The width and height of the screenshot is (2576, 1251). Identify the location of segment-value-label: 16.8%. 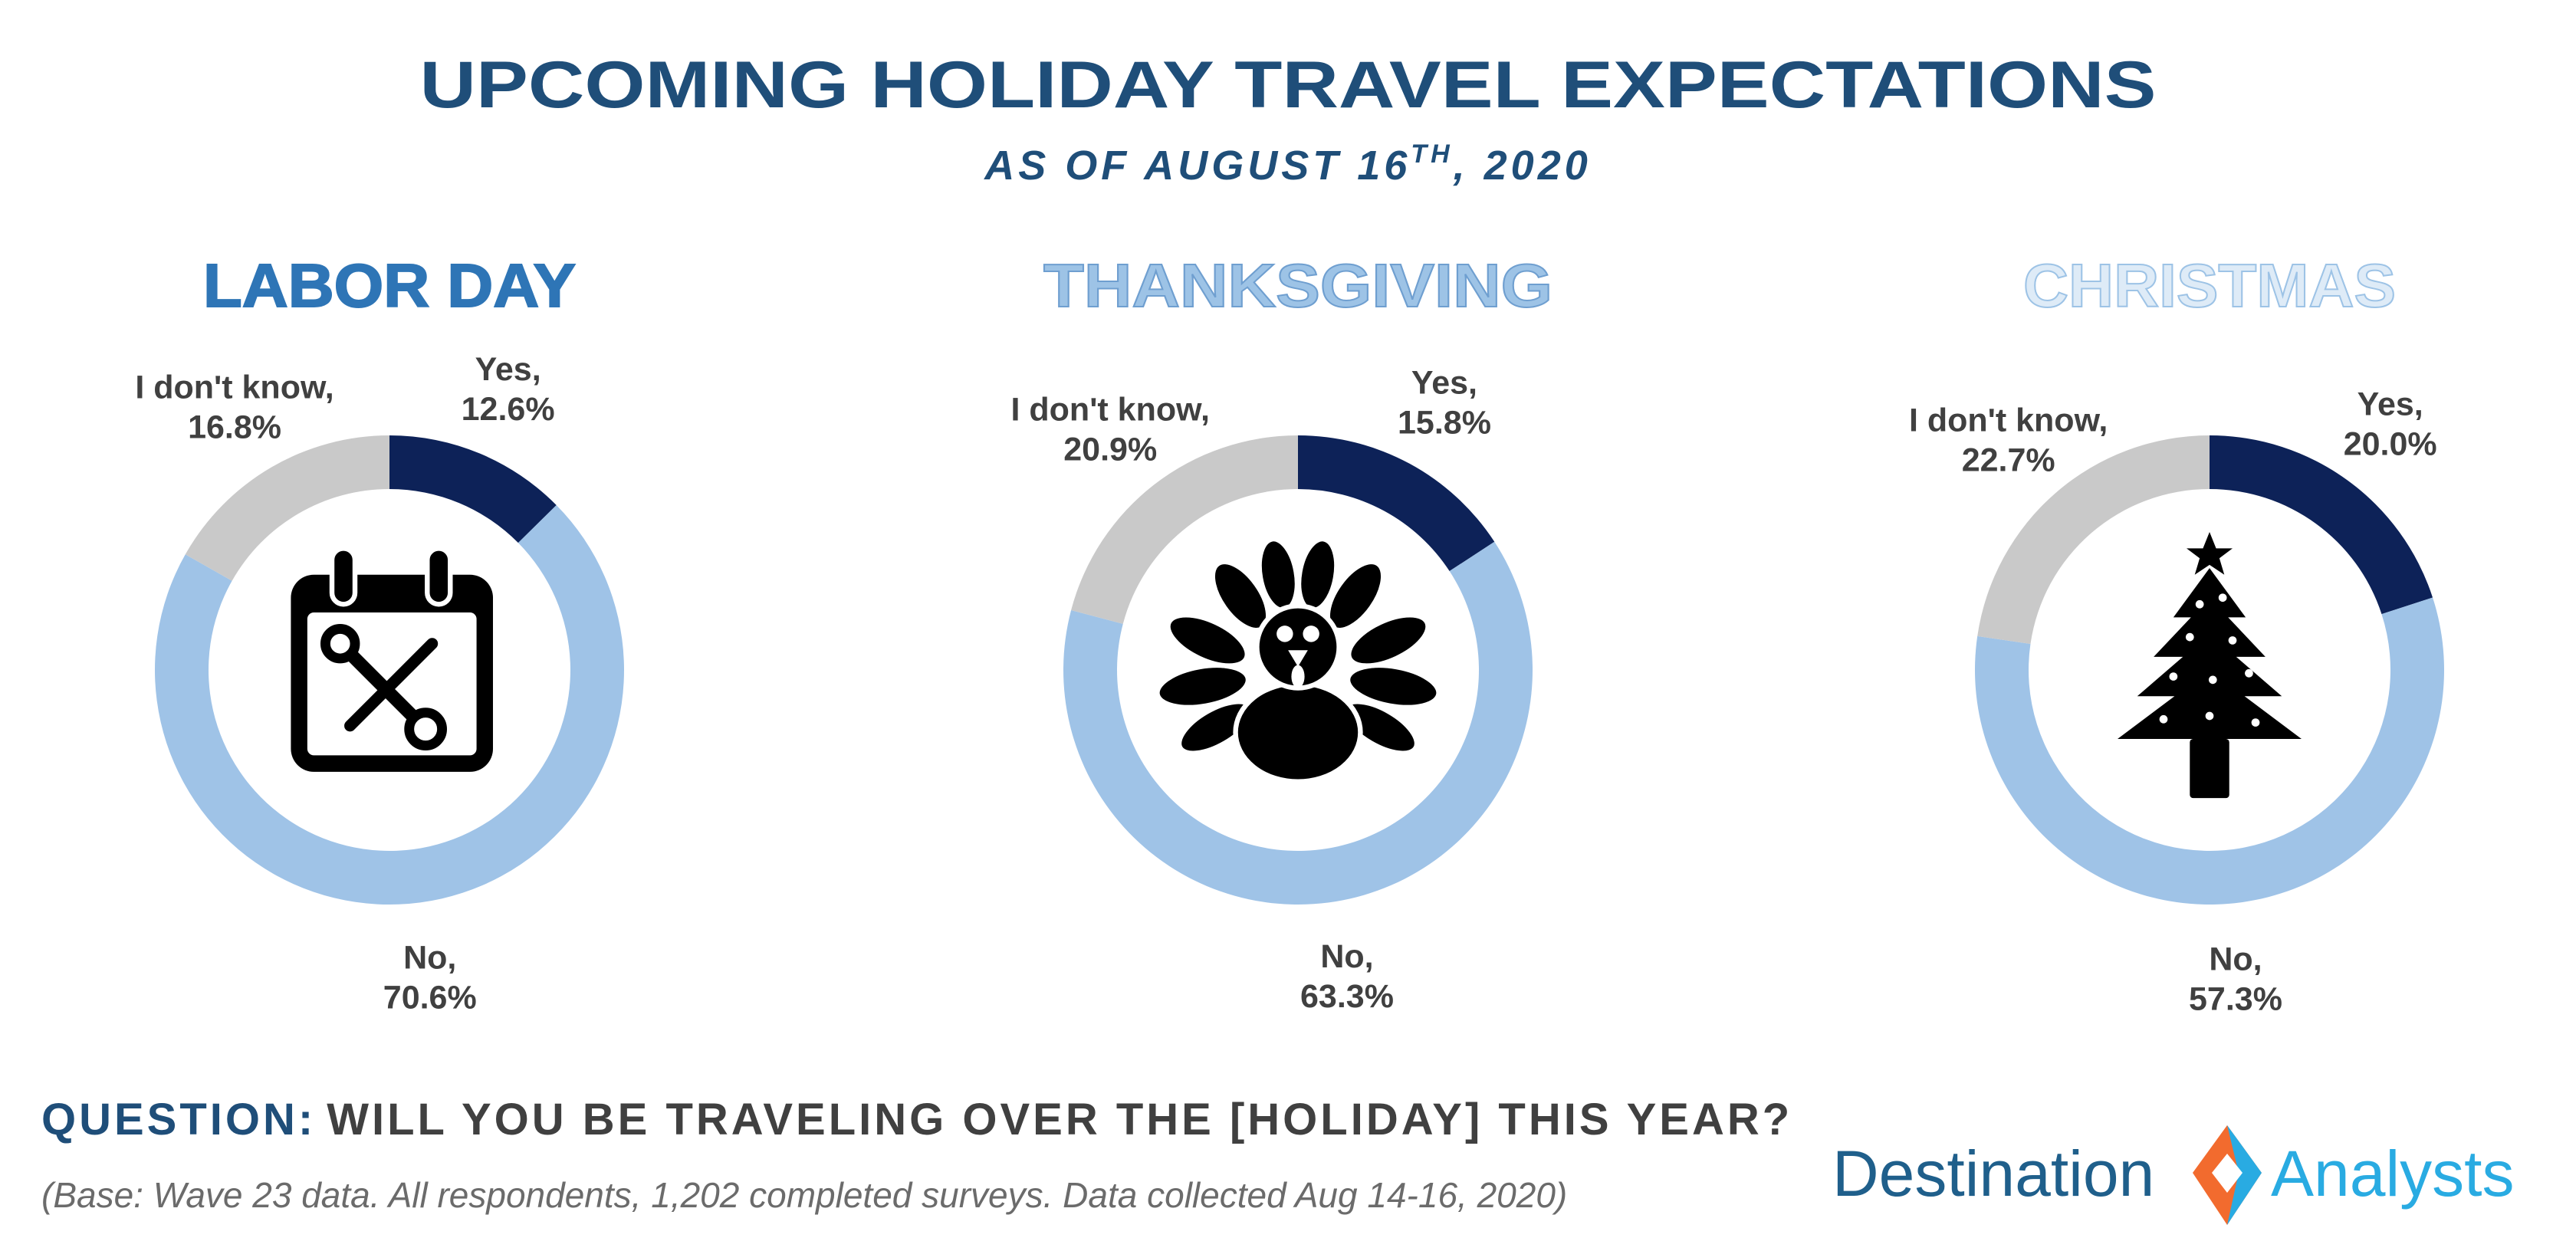
(235, 428).